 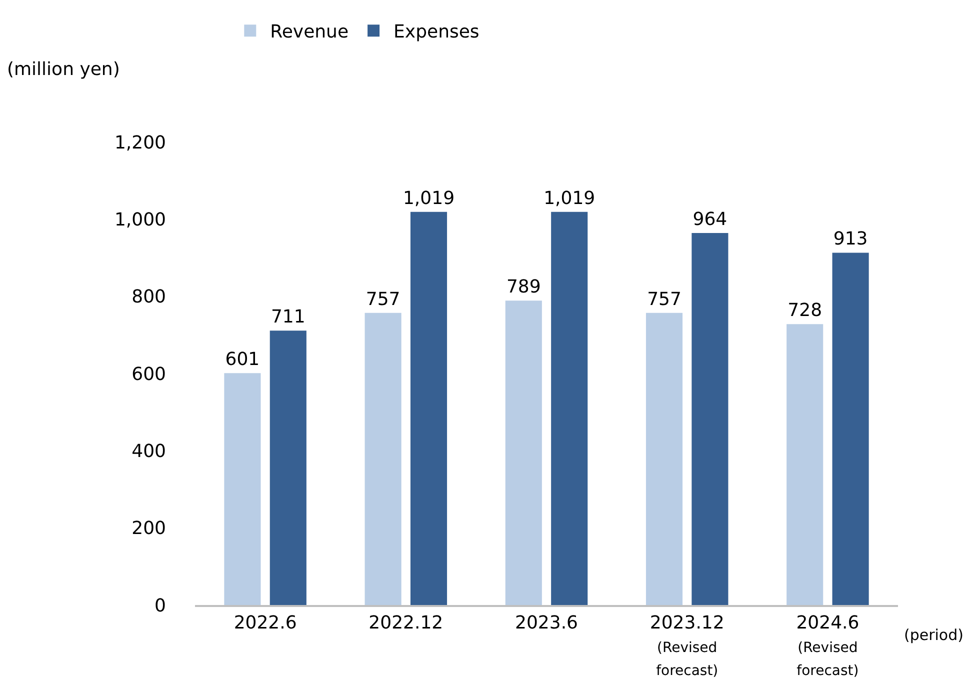 I want to click on data-label: 728, so click(x=805, y=311).